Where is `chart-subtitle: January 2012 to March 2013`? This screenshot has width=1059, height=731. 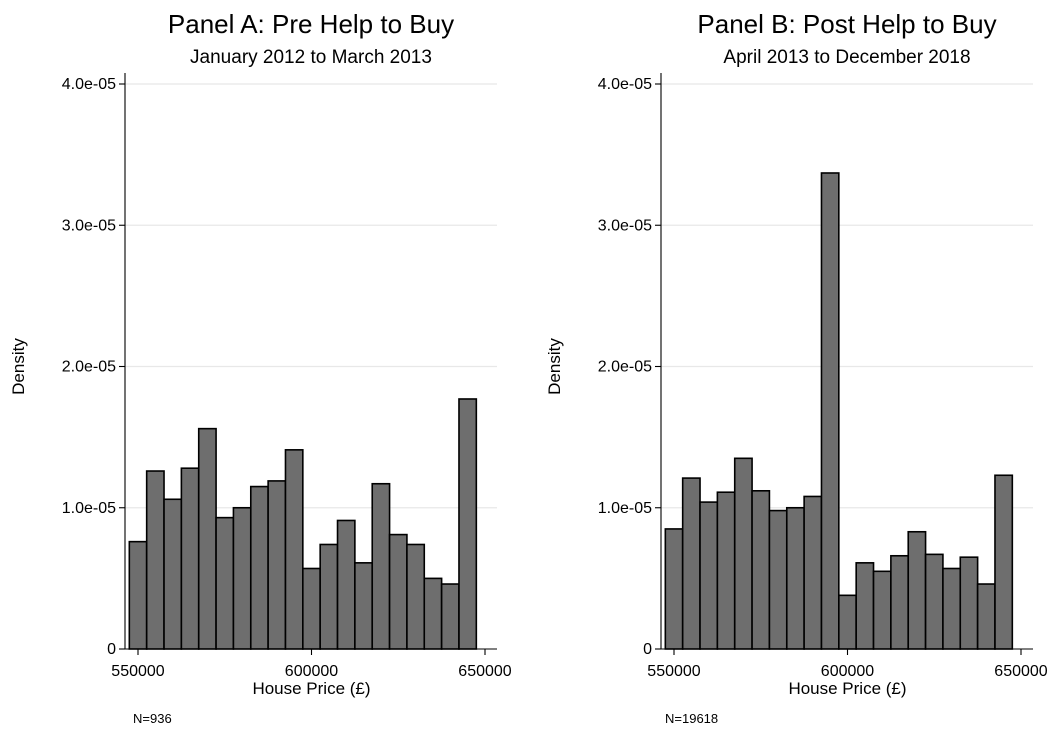 chart-subtitle: January 2012 to March 2013 is located at coordinates (311, 57).